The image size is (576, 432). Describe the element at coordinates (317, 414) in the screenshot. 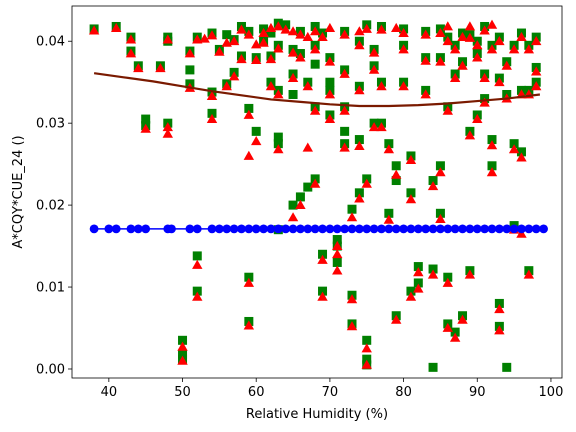

I see `x-axis-label: Relative Humidity (%)` at that location.